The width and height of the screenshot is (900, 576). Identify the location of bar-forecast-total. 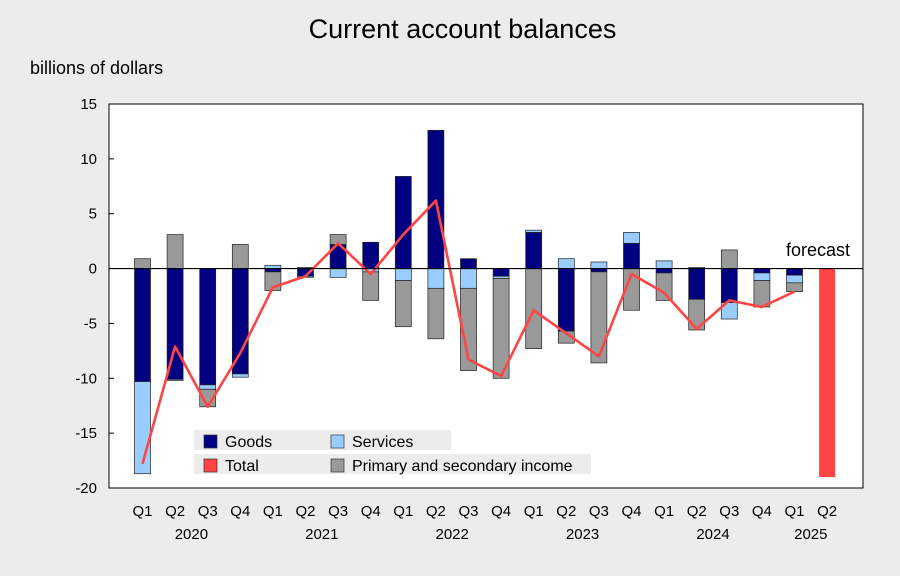
(827, 373).